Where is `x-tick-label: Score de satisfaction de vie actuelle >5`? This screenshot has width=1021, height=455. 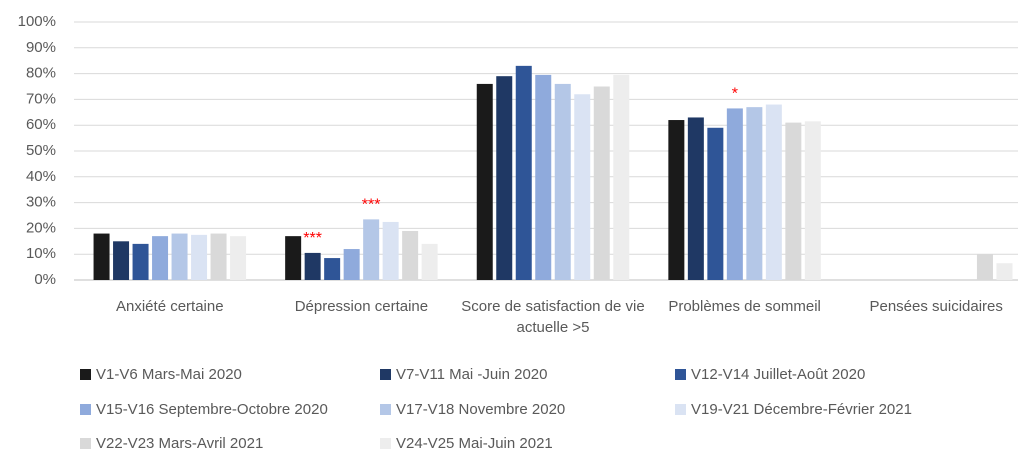
x-tick-label: Score de satisfaction de vie actuelle >5 is located at coordinates (553, 317).